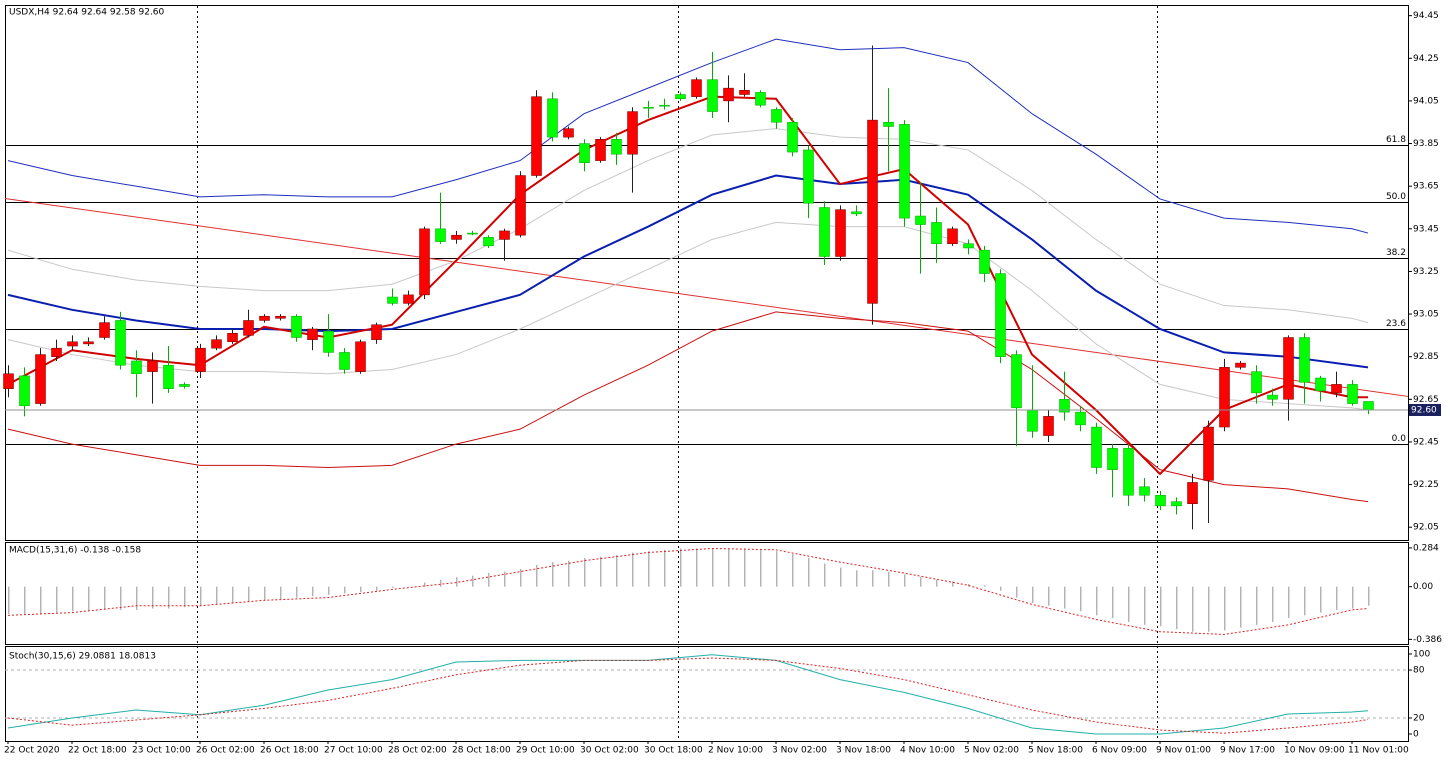 This screenshot has width=1450, height=763. I want to click on x-tick-label: 22 Oct 18:00, so click(97, 751).